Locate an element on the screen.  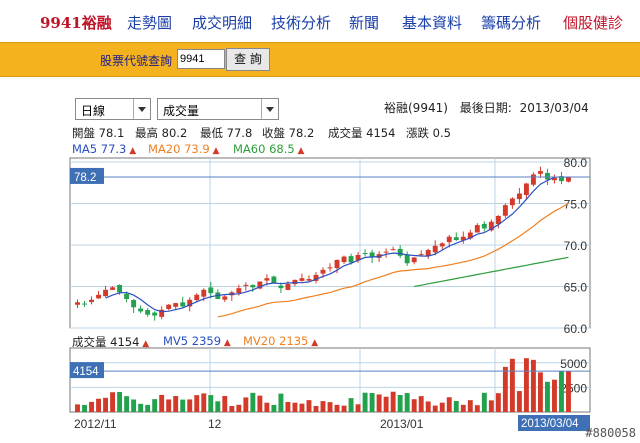
volume-marker: 4154 is located at coordinates (86, 372).